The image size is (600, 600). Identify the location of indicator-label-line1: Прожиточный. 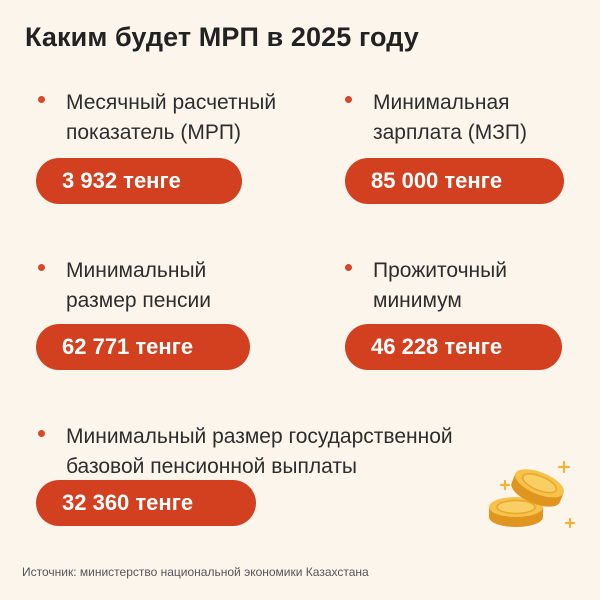
(440, 270).